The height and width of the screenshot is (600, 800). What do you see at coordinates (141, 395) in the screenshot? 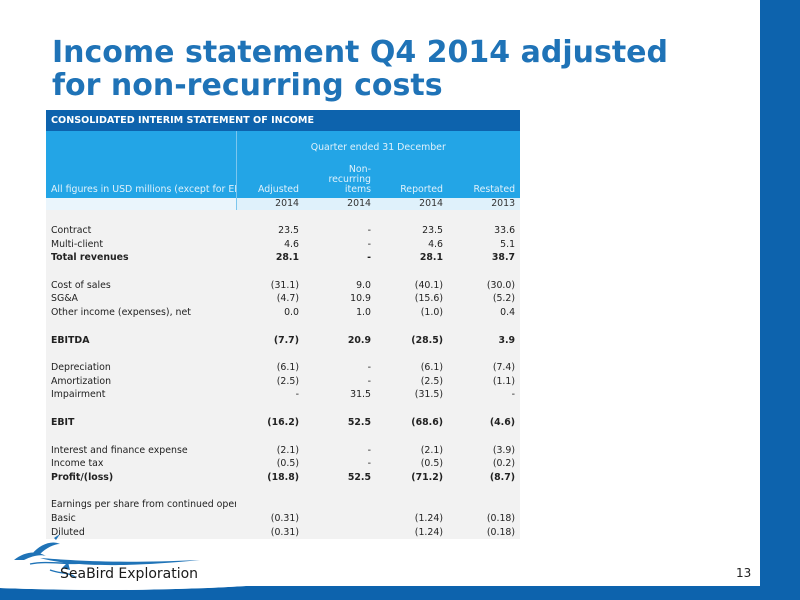
I see `row-label: Impairment` at bounding box center [141, 395].